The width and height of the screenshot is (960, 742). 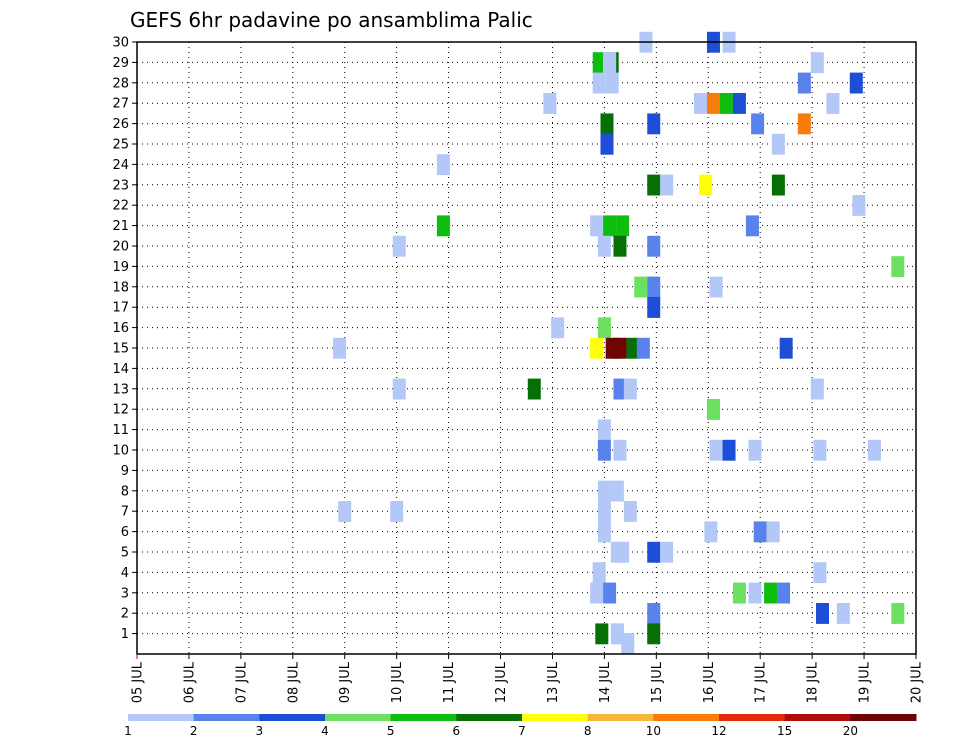 I want to click on colorbar-label: 20, so click(x=850, y=731).